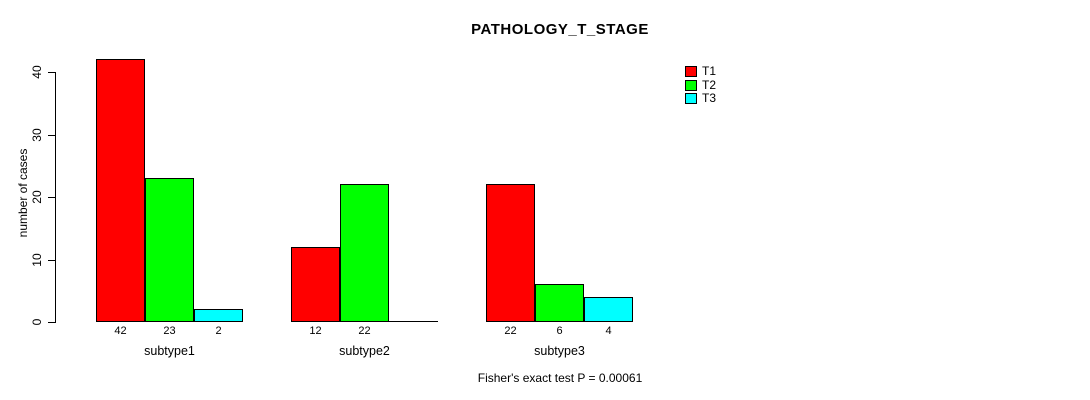 The height and width of the screenshot is (400, 1090). What do you see at coordinates (560, 29) in the screenshot?
I see `chart-title: PATHOLOGY_T_STAGE` at bounding box center [560, 29].